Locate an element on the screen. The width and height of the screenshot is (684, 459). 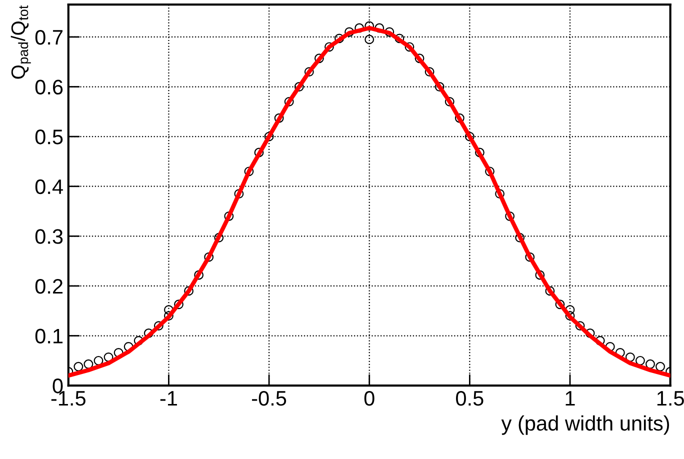
y-tick-label: 0.1 is located at coordinates (49, 336).